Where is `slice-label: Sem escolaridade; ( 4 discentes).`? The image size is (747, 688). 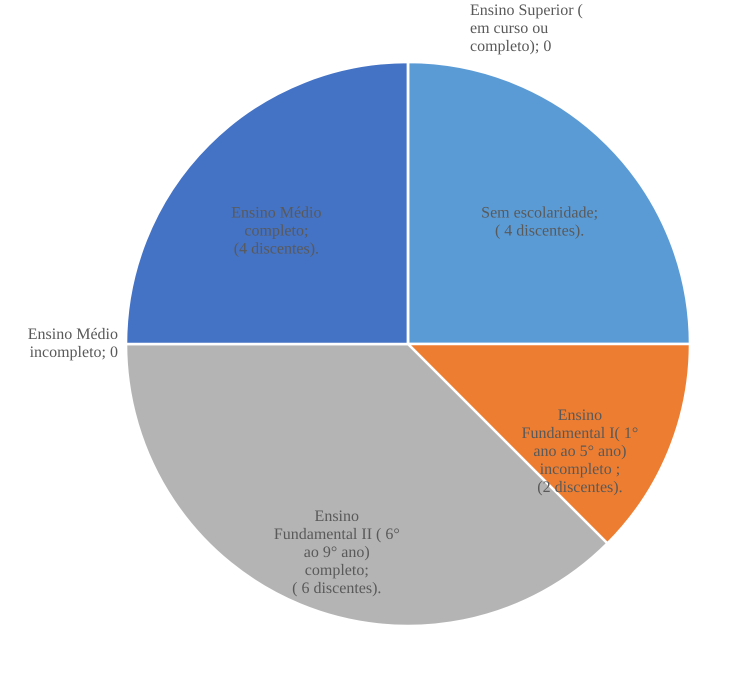
slice-label: Sem escolaridade; ( 4 discentes). is located at coordinates (539, 222).